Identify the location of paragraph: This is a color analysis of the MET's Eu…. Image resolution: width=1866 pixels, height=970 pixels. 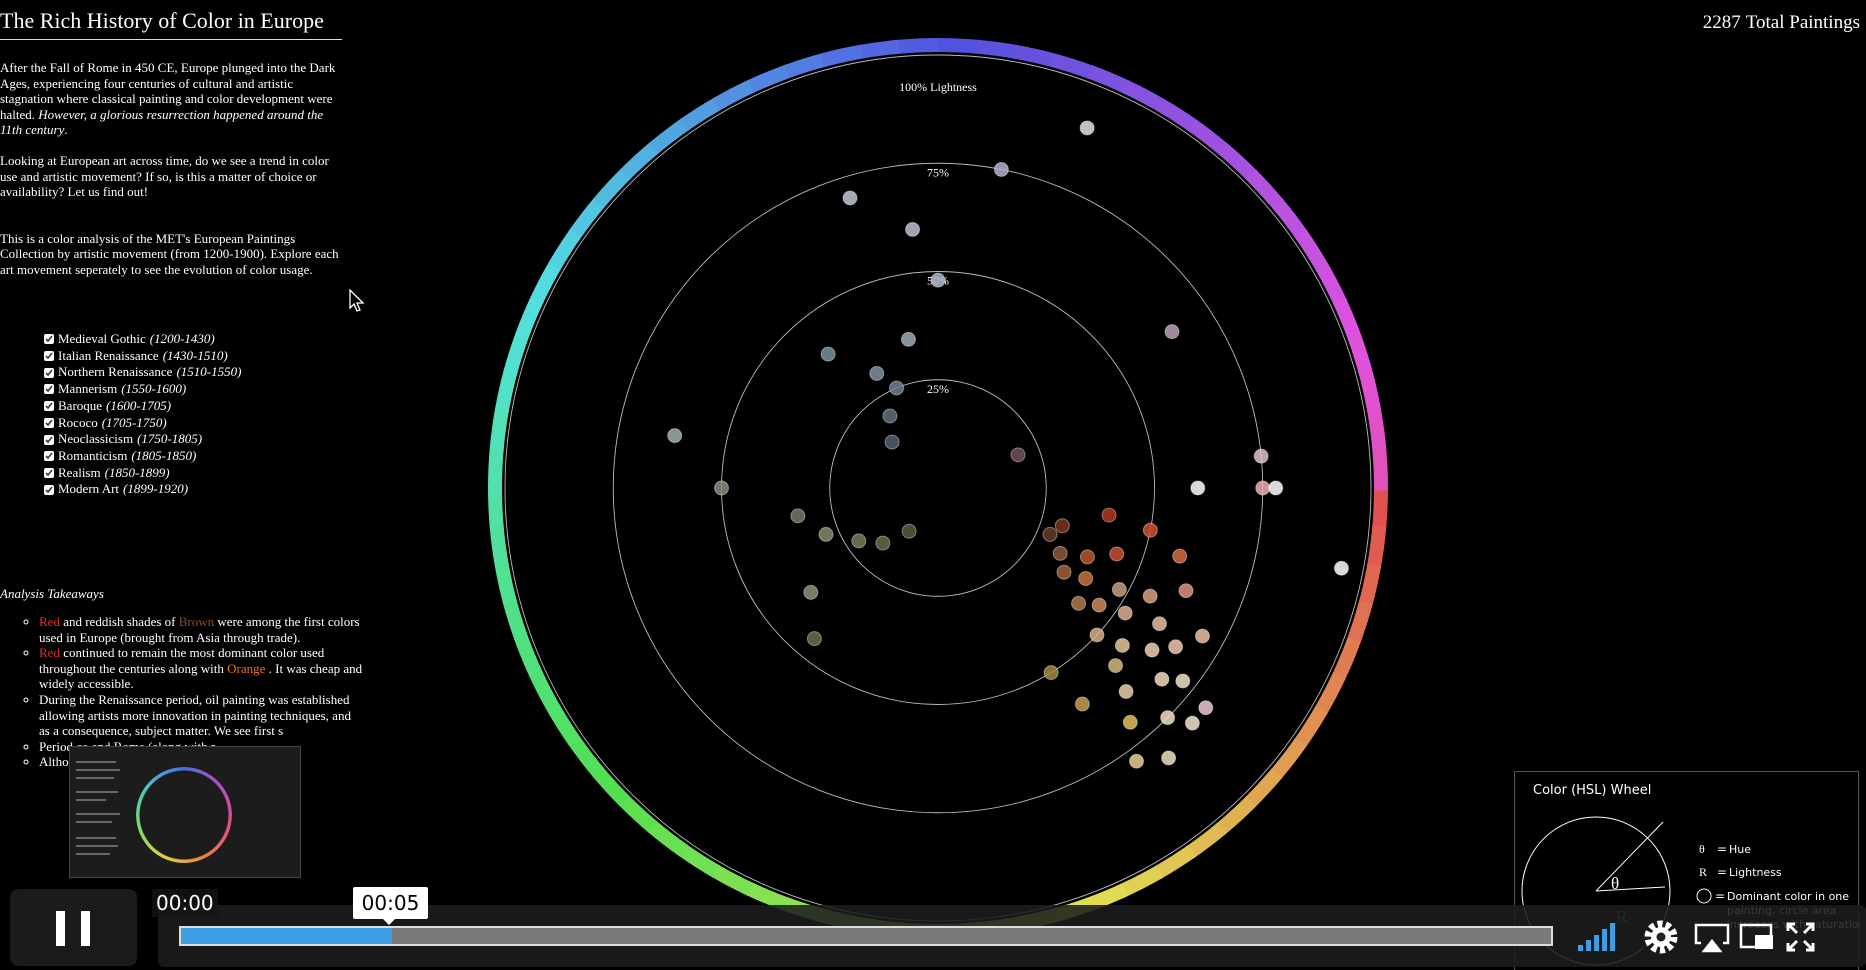
(172, 254).